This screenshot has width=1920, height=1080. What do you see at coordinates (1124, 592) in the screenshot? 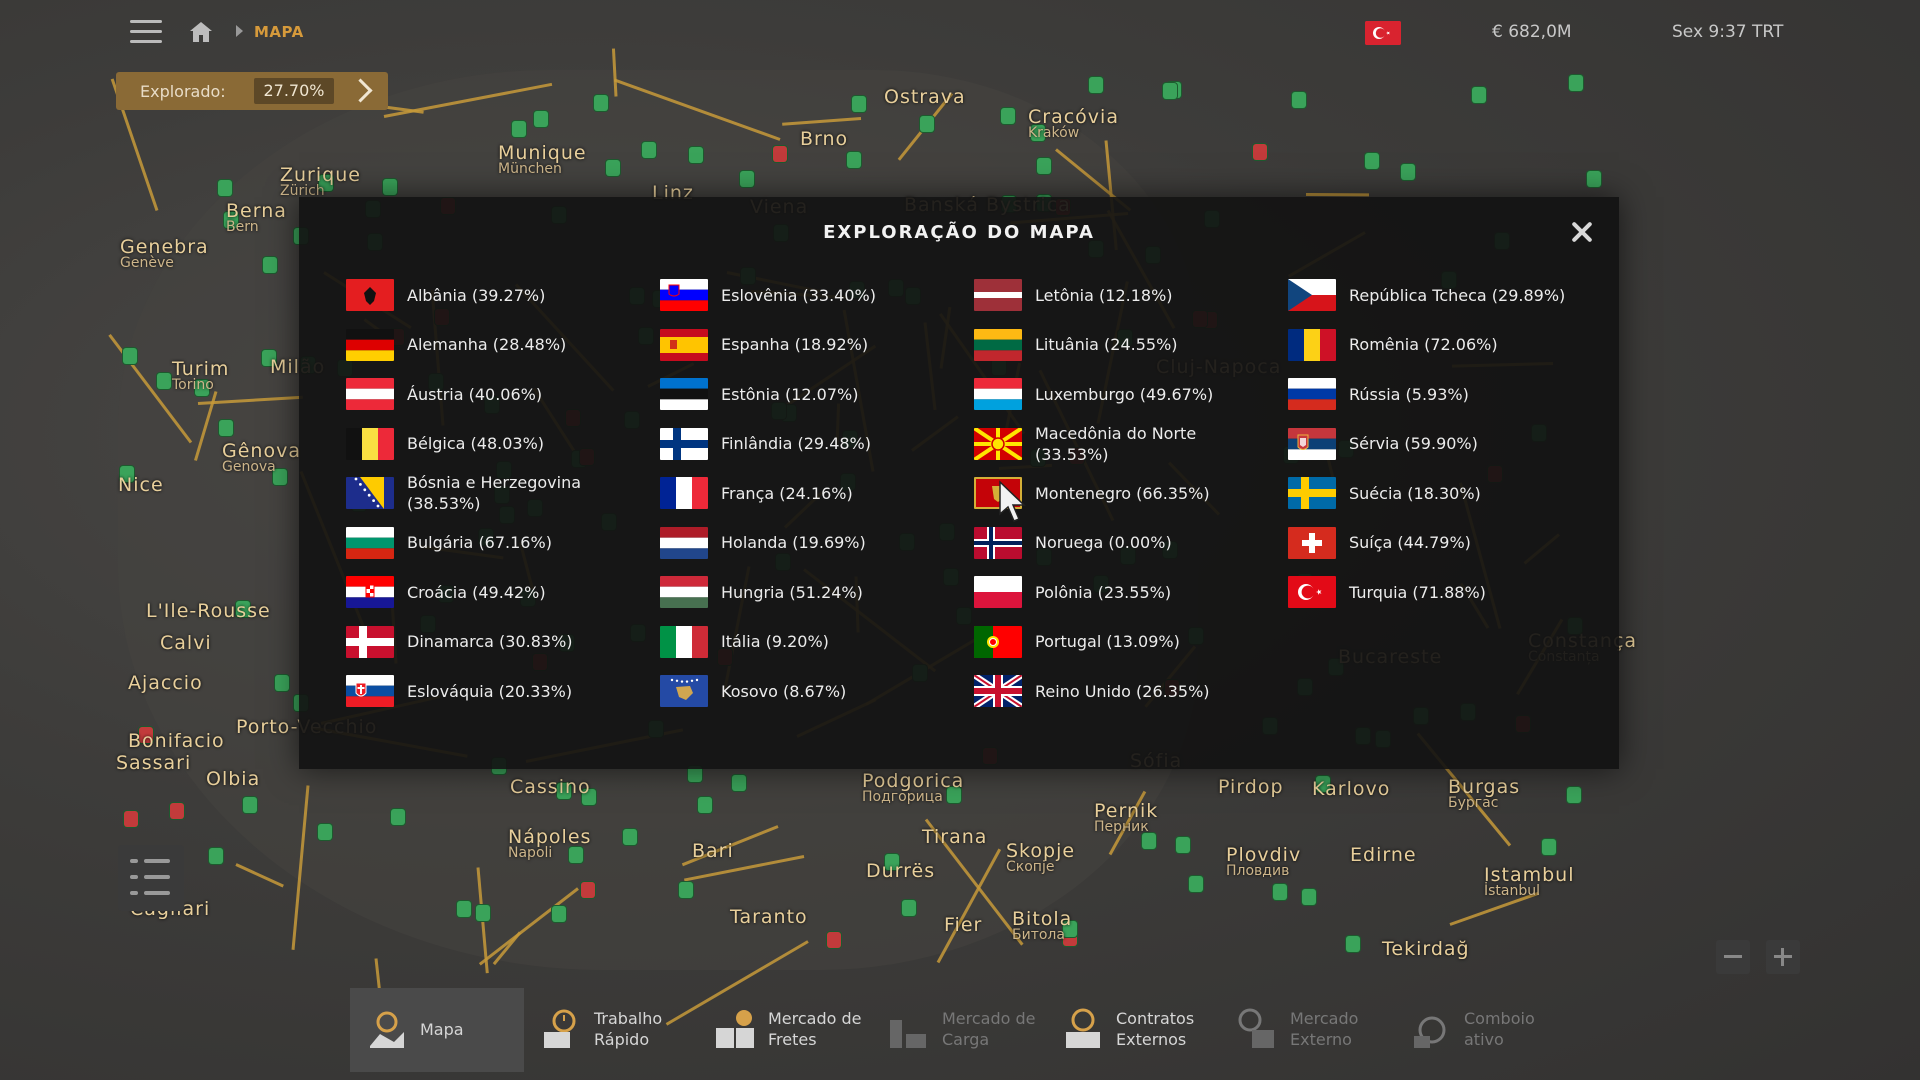
I see `country-row-poland: Polônia (23.55%)` at bounding box center [1124, 592].